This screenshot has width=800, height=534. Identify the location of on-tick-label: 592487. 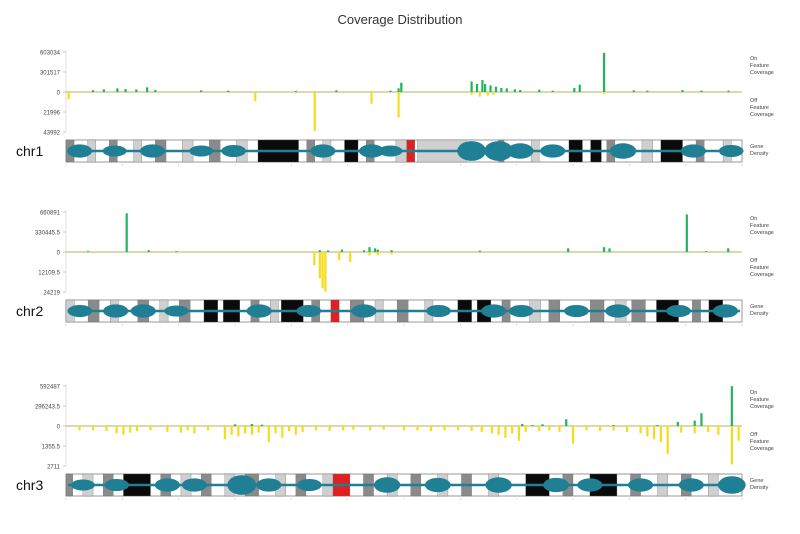
(50, 388).